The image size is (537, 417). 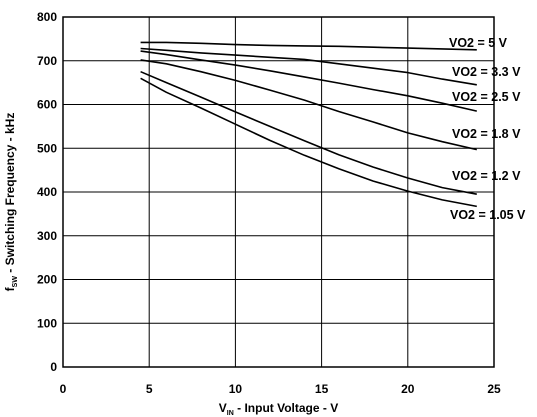 What do you see at coordinates (278, 409) in the screenshot?
I see `x-axis-title: VIN - Input Voltage - V` at bounding box center [278, 409].